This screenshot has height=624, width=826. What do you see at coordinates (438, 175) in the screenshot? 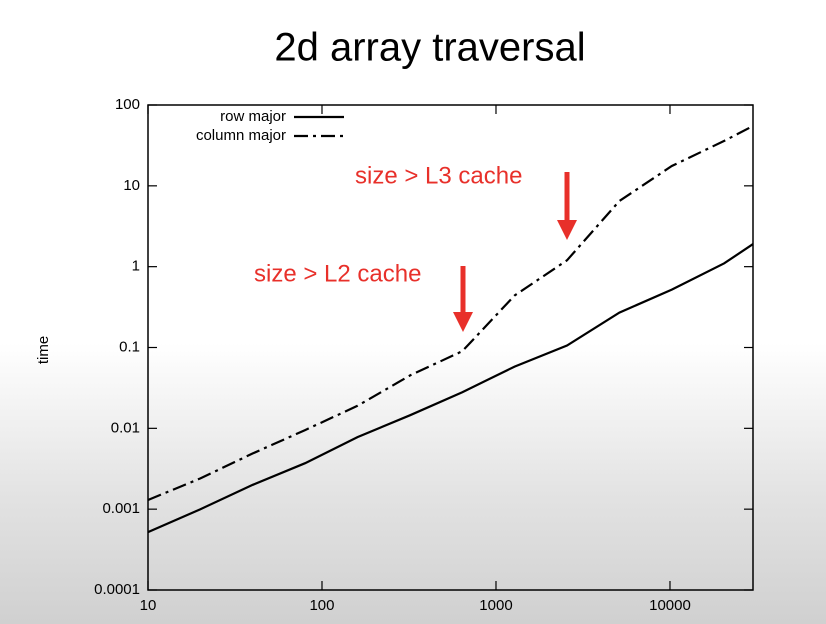
I see `annotation: size > L3 cache` at bounding box center [438, 175].